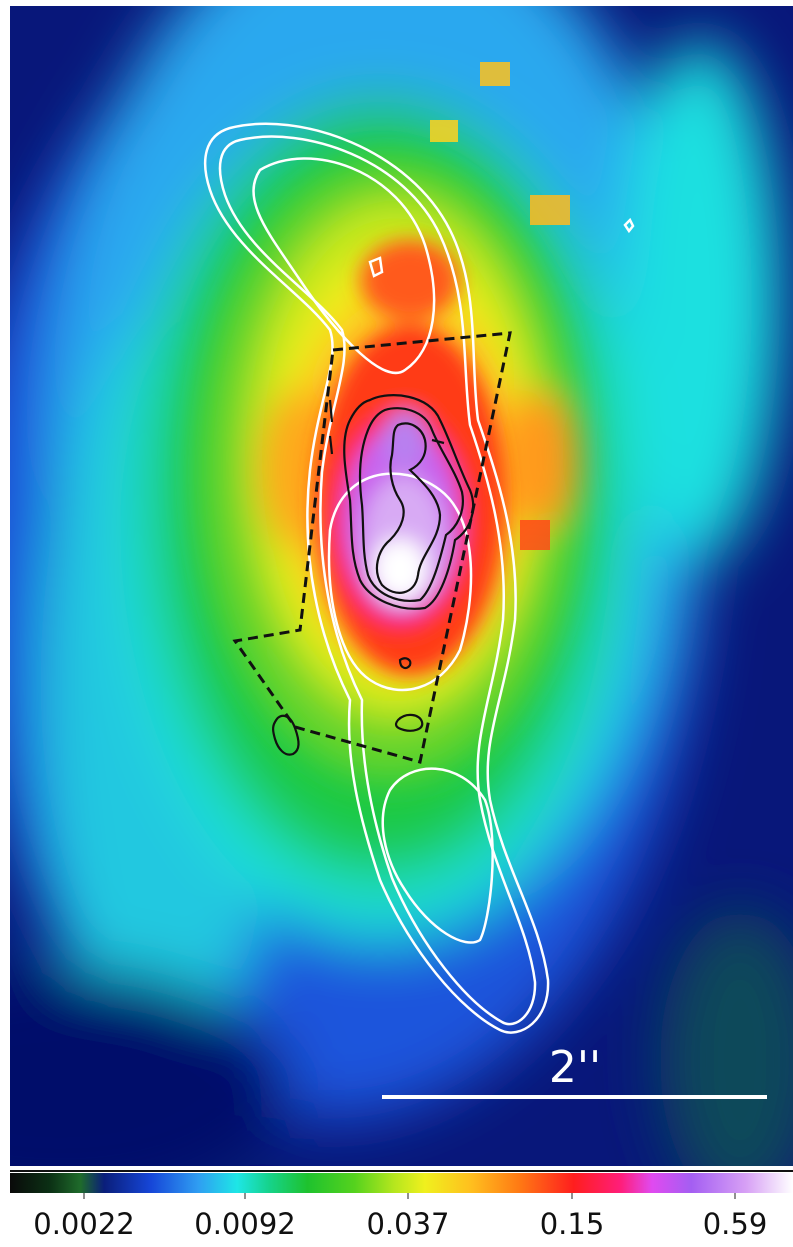 The image size is (793, 1247). I want to click on field-of-view, so click(372, 547).